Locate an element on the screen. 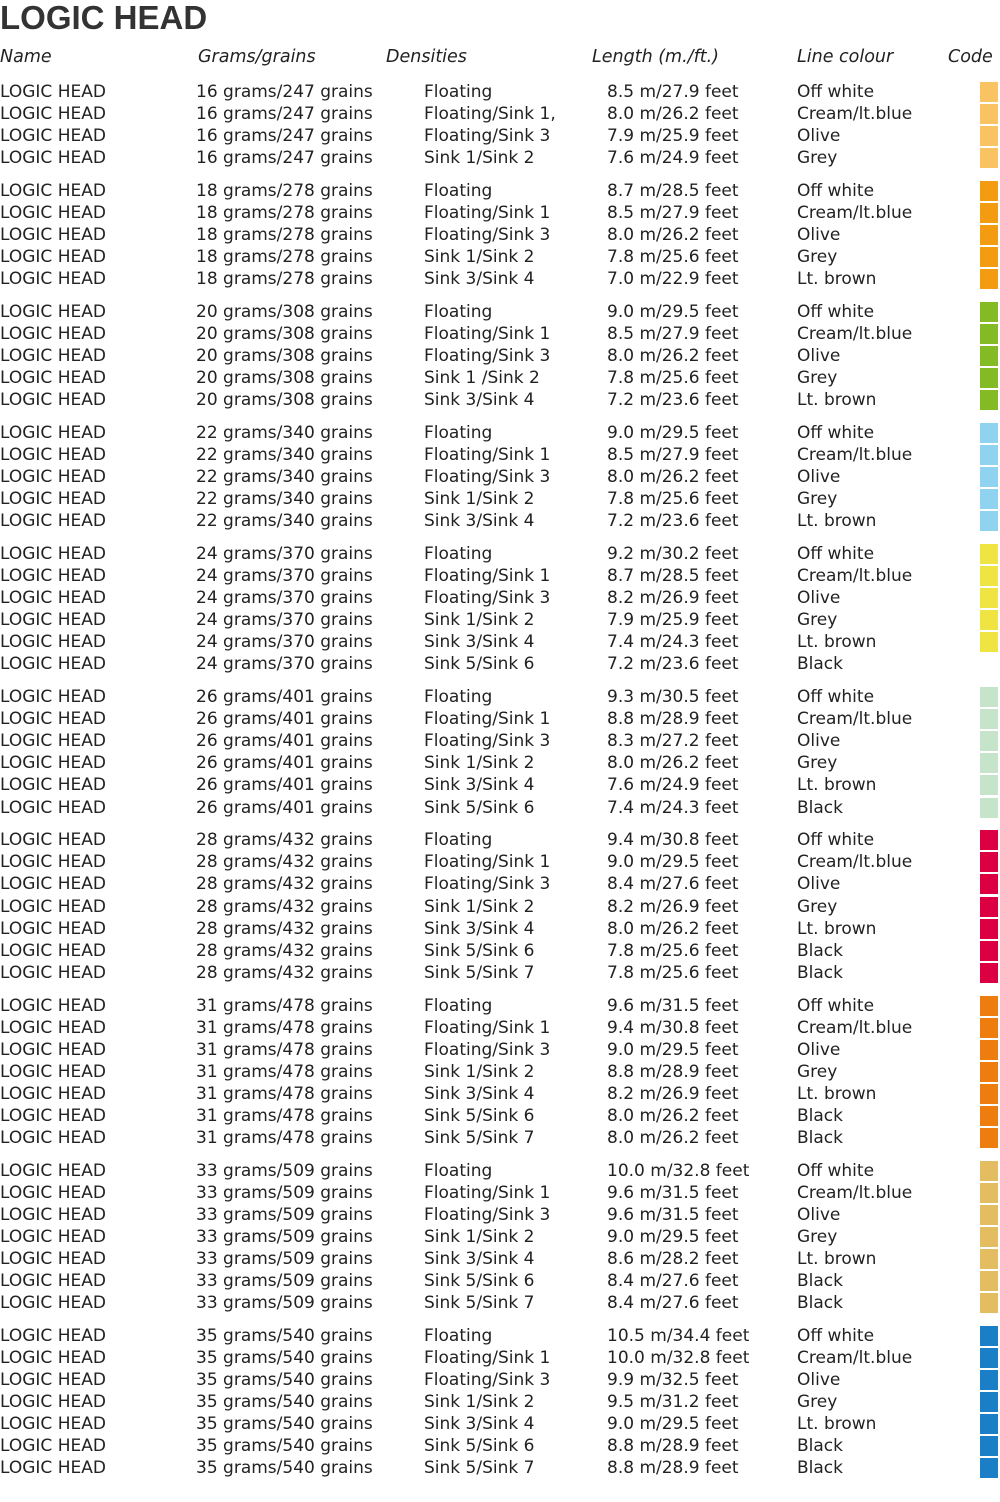 This screenshot has height=1502, width=1000. length: 8.5 m/27.9 feet is located at coordinates (673, 213).